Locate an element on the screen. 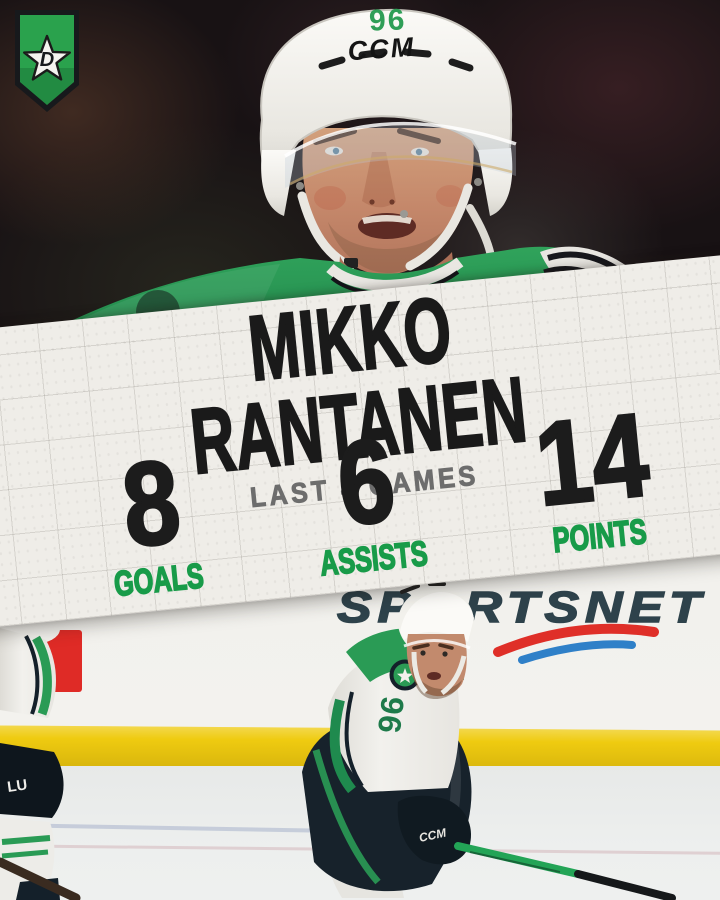 The width and height of the screenshot is (720, 900). stat-assists: 6 ASSISTS is located at coordinates (367, 498).